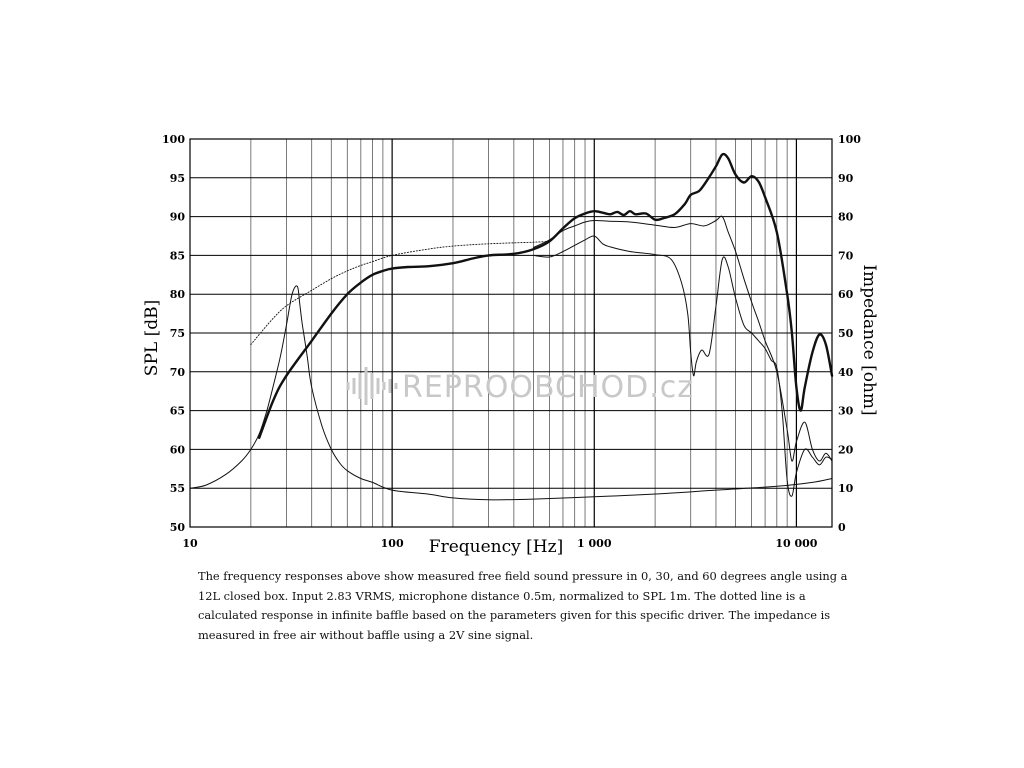 Image resolution: width=1024 pixels, height=768 pixels. I want to click on y-tick-label: 85, so click(177, 255).